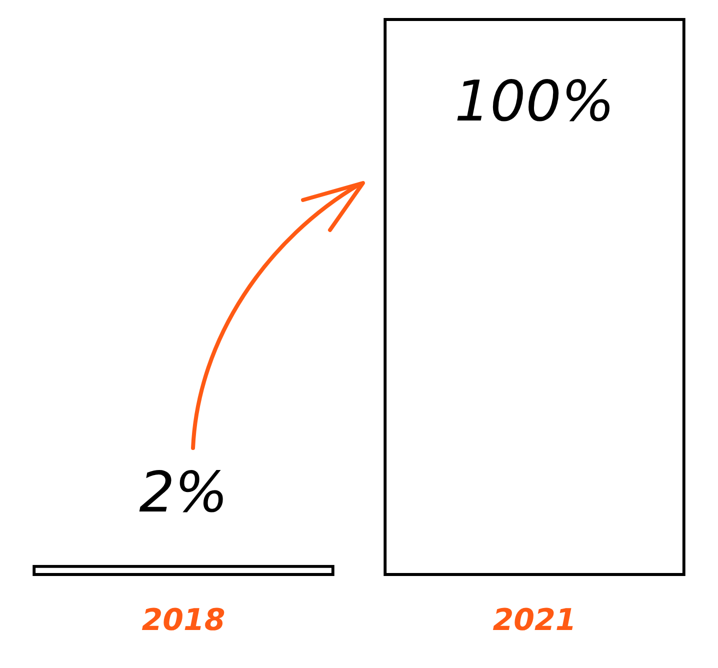 The image size is (718, 668). What do you see at coordinates (184, 620) in the screenshot?
I see `x-tick-label: 2018` at bounding box center [184, 620].